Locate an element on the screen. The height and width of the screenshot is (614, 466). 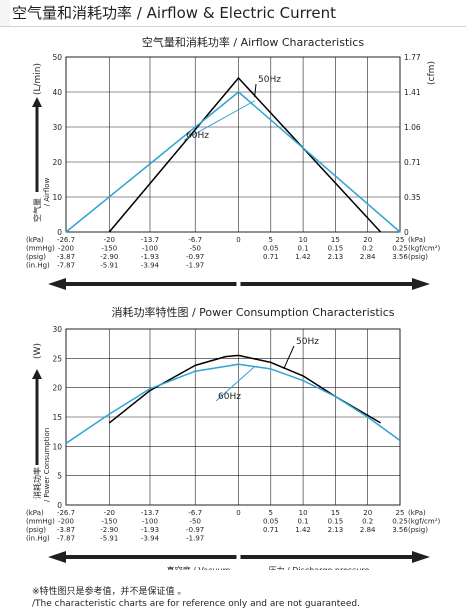
y-axis-caption-en: / Airflow is located at coordinates (47, 191).